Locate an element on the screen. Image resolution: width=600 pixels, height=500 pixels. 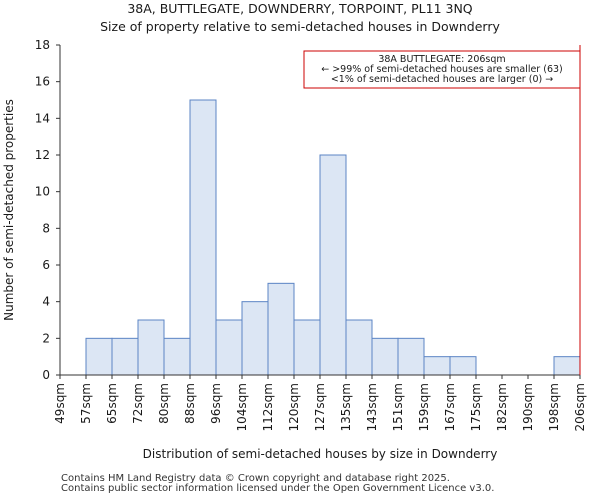
y-tick-label-6: 6 is located at coordinates (46, 265).